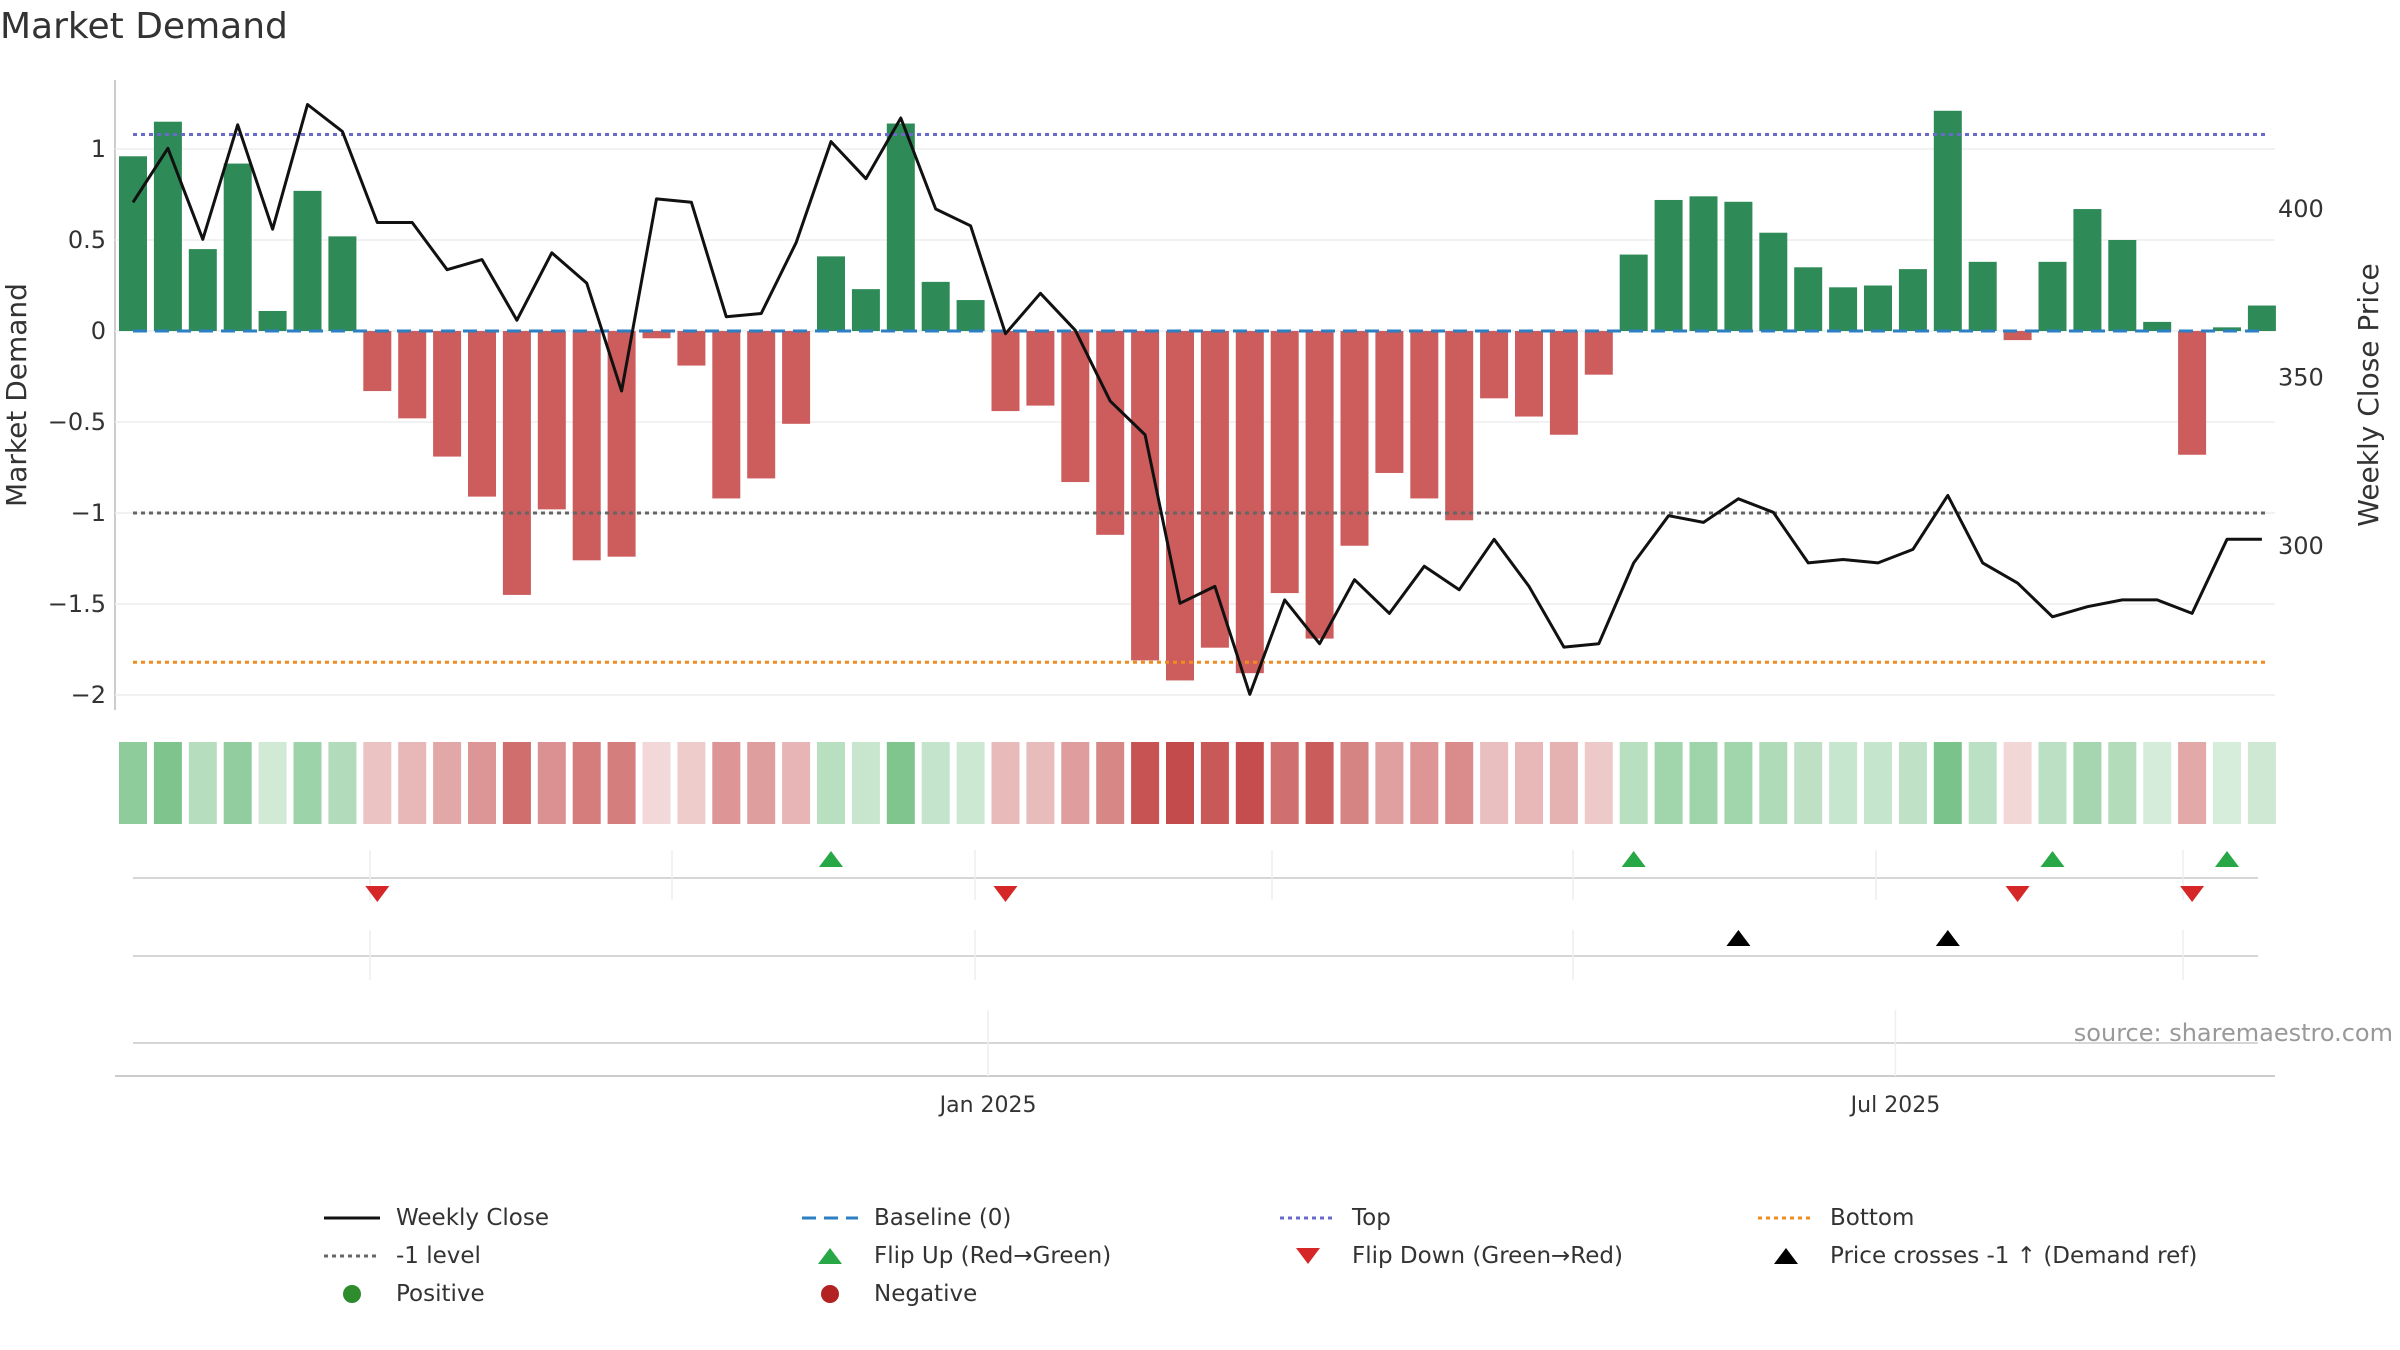 This screenshot has height=1350, width=2400. I want to click on price-cross-marker, so click(1738, 938).